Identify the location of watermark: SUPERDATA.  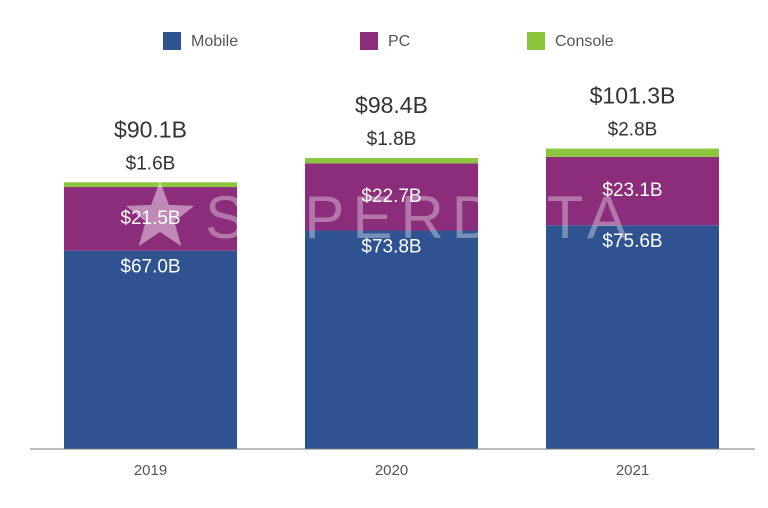
(420, 217).